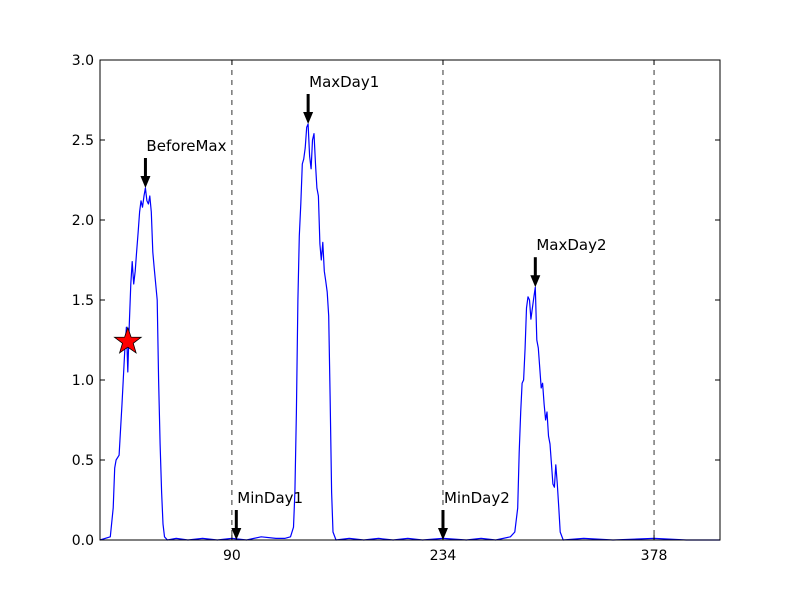 This screenshot has width=800, height=600. What do you see at coordinates (186, 146) in the screenshot?
I see `annotation-label: BeforeMax` at bounding box center [186, 146].